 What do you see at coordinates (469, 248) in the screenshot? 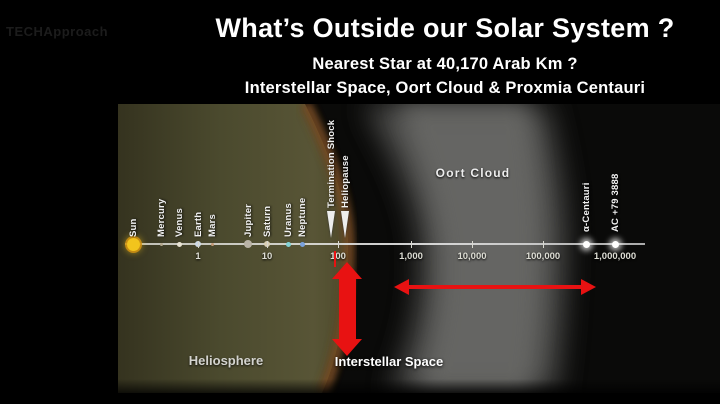
I see `oort-cloud-core` at bounding box center [469, 248].